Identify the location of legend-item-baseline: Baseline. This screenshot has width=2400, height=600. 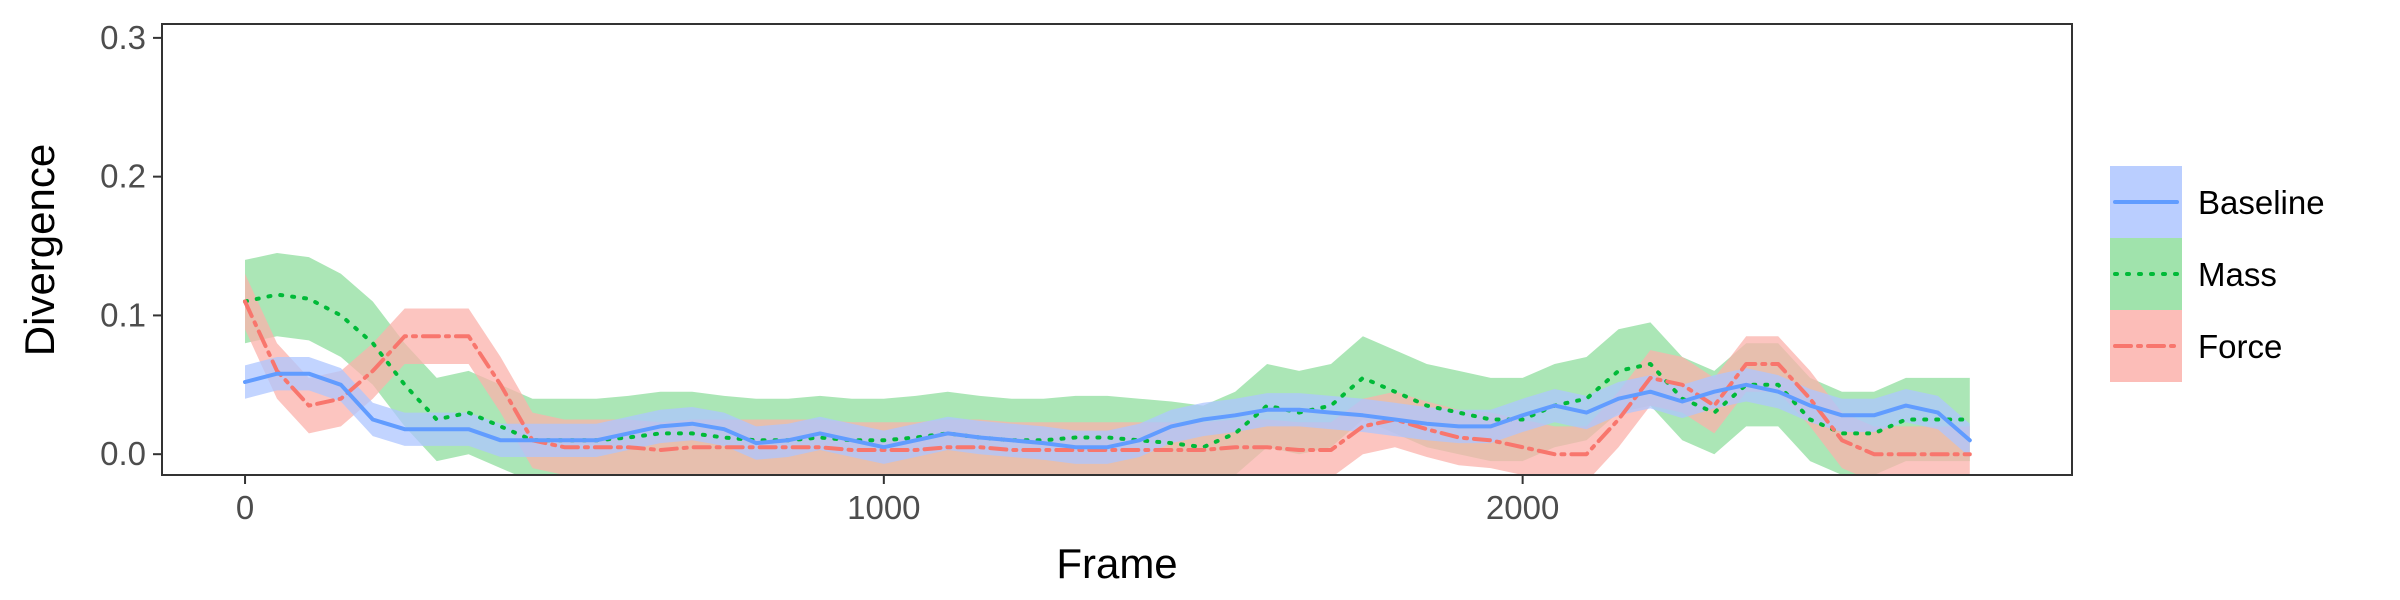
(2217, 202).